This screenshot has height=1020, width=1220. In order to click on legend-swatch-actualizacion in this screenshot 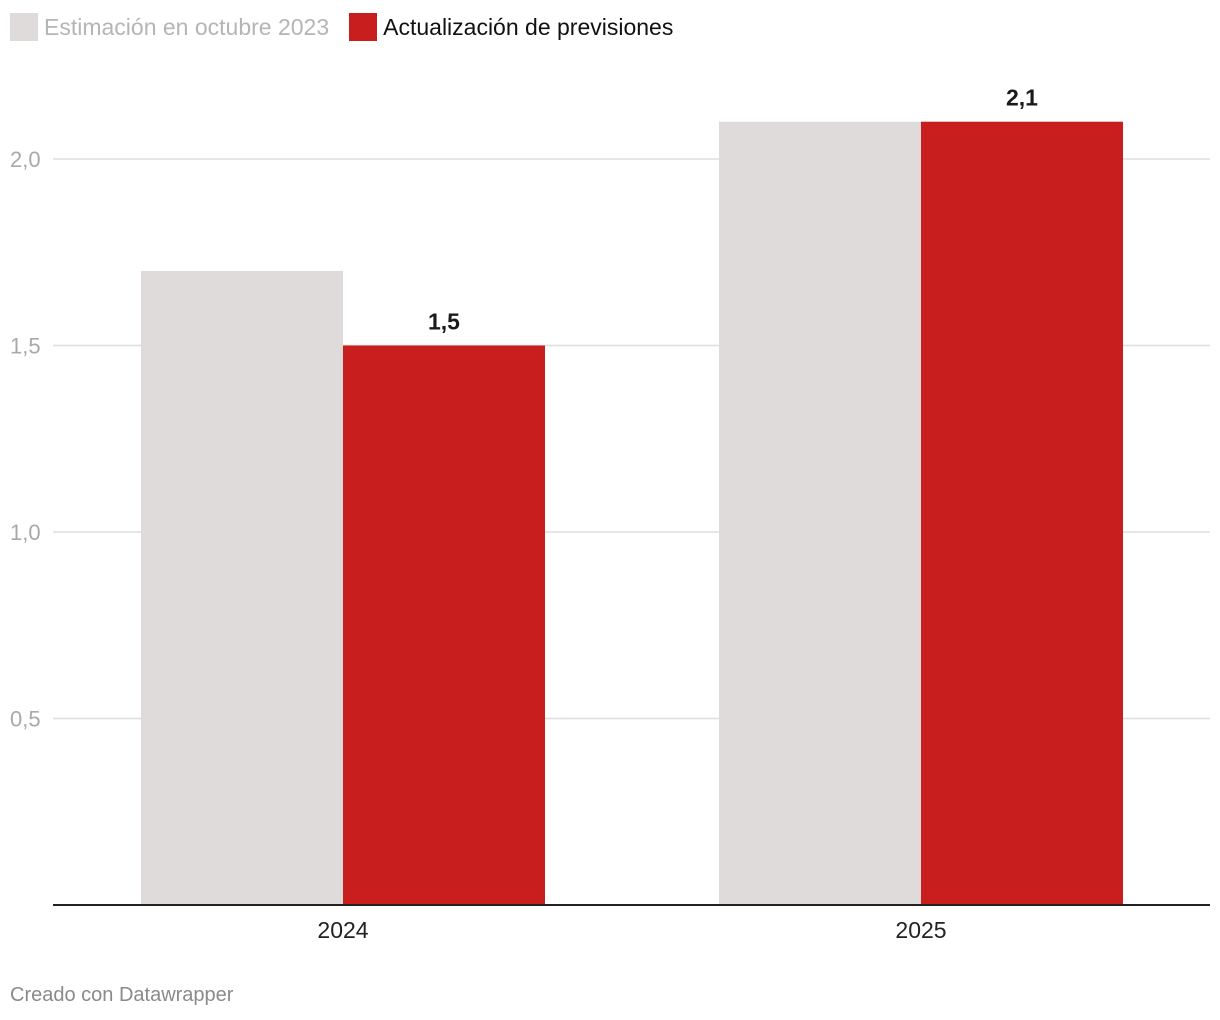, I will do `click(363, 27)`.